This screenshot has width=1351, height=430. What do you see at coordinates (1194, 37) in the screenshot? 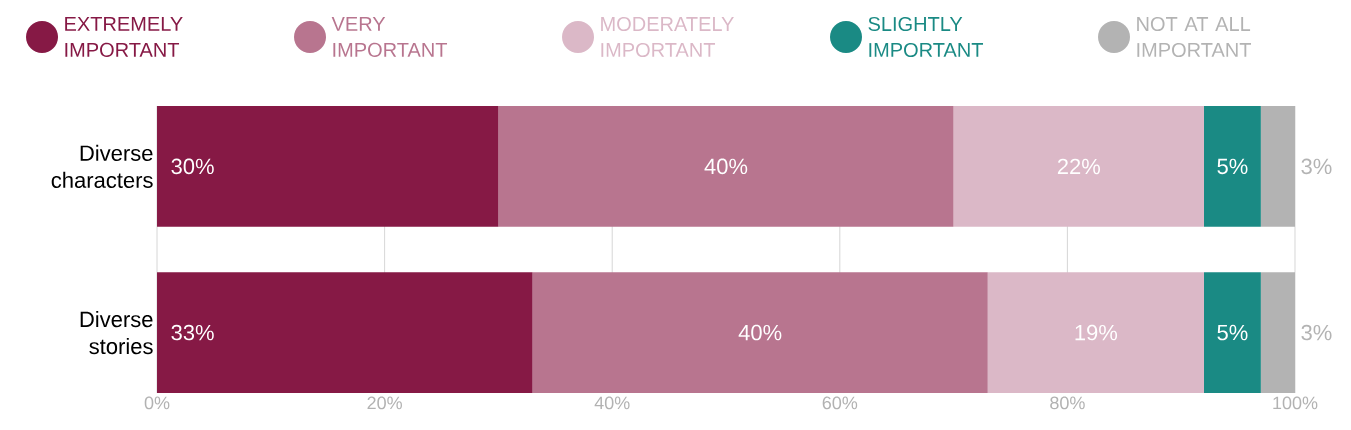
I see `legend-label: NOT AT ALL IMPORTANT` at bounding box center [1194, 37].